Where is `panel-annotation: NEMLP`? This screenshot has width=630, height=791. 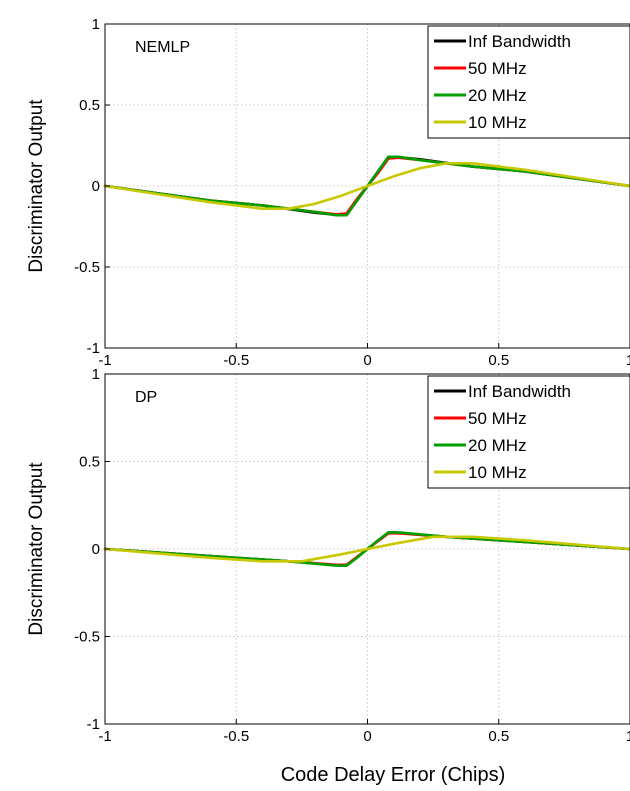 panel-annotation: NEMLP is located at coordinates (162, 47).